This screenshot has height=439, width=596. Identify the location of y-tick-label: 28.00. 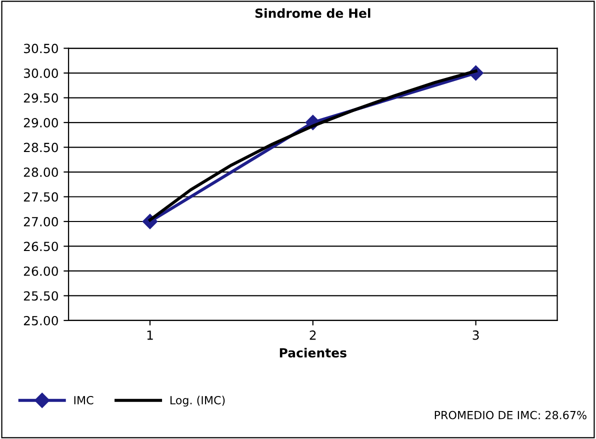
(41, 172).